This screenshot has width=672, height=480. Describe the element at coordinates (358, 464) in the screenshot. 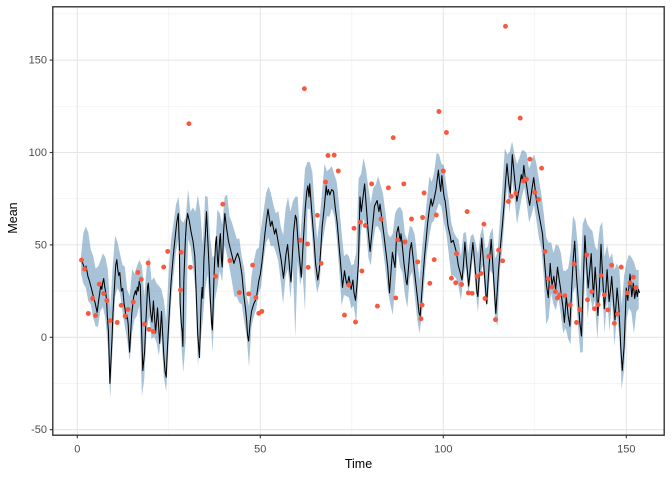

I see `svg-text: Time` at that location.